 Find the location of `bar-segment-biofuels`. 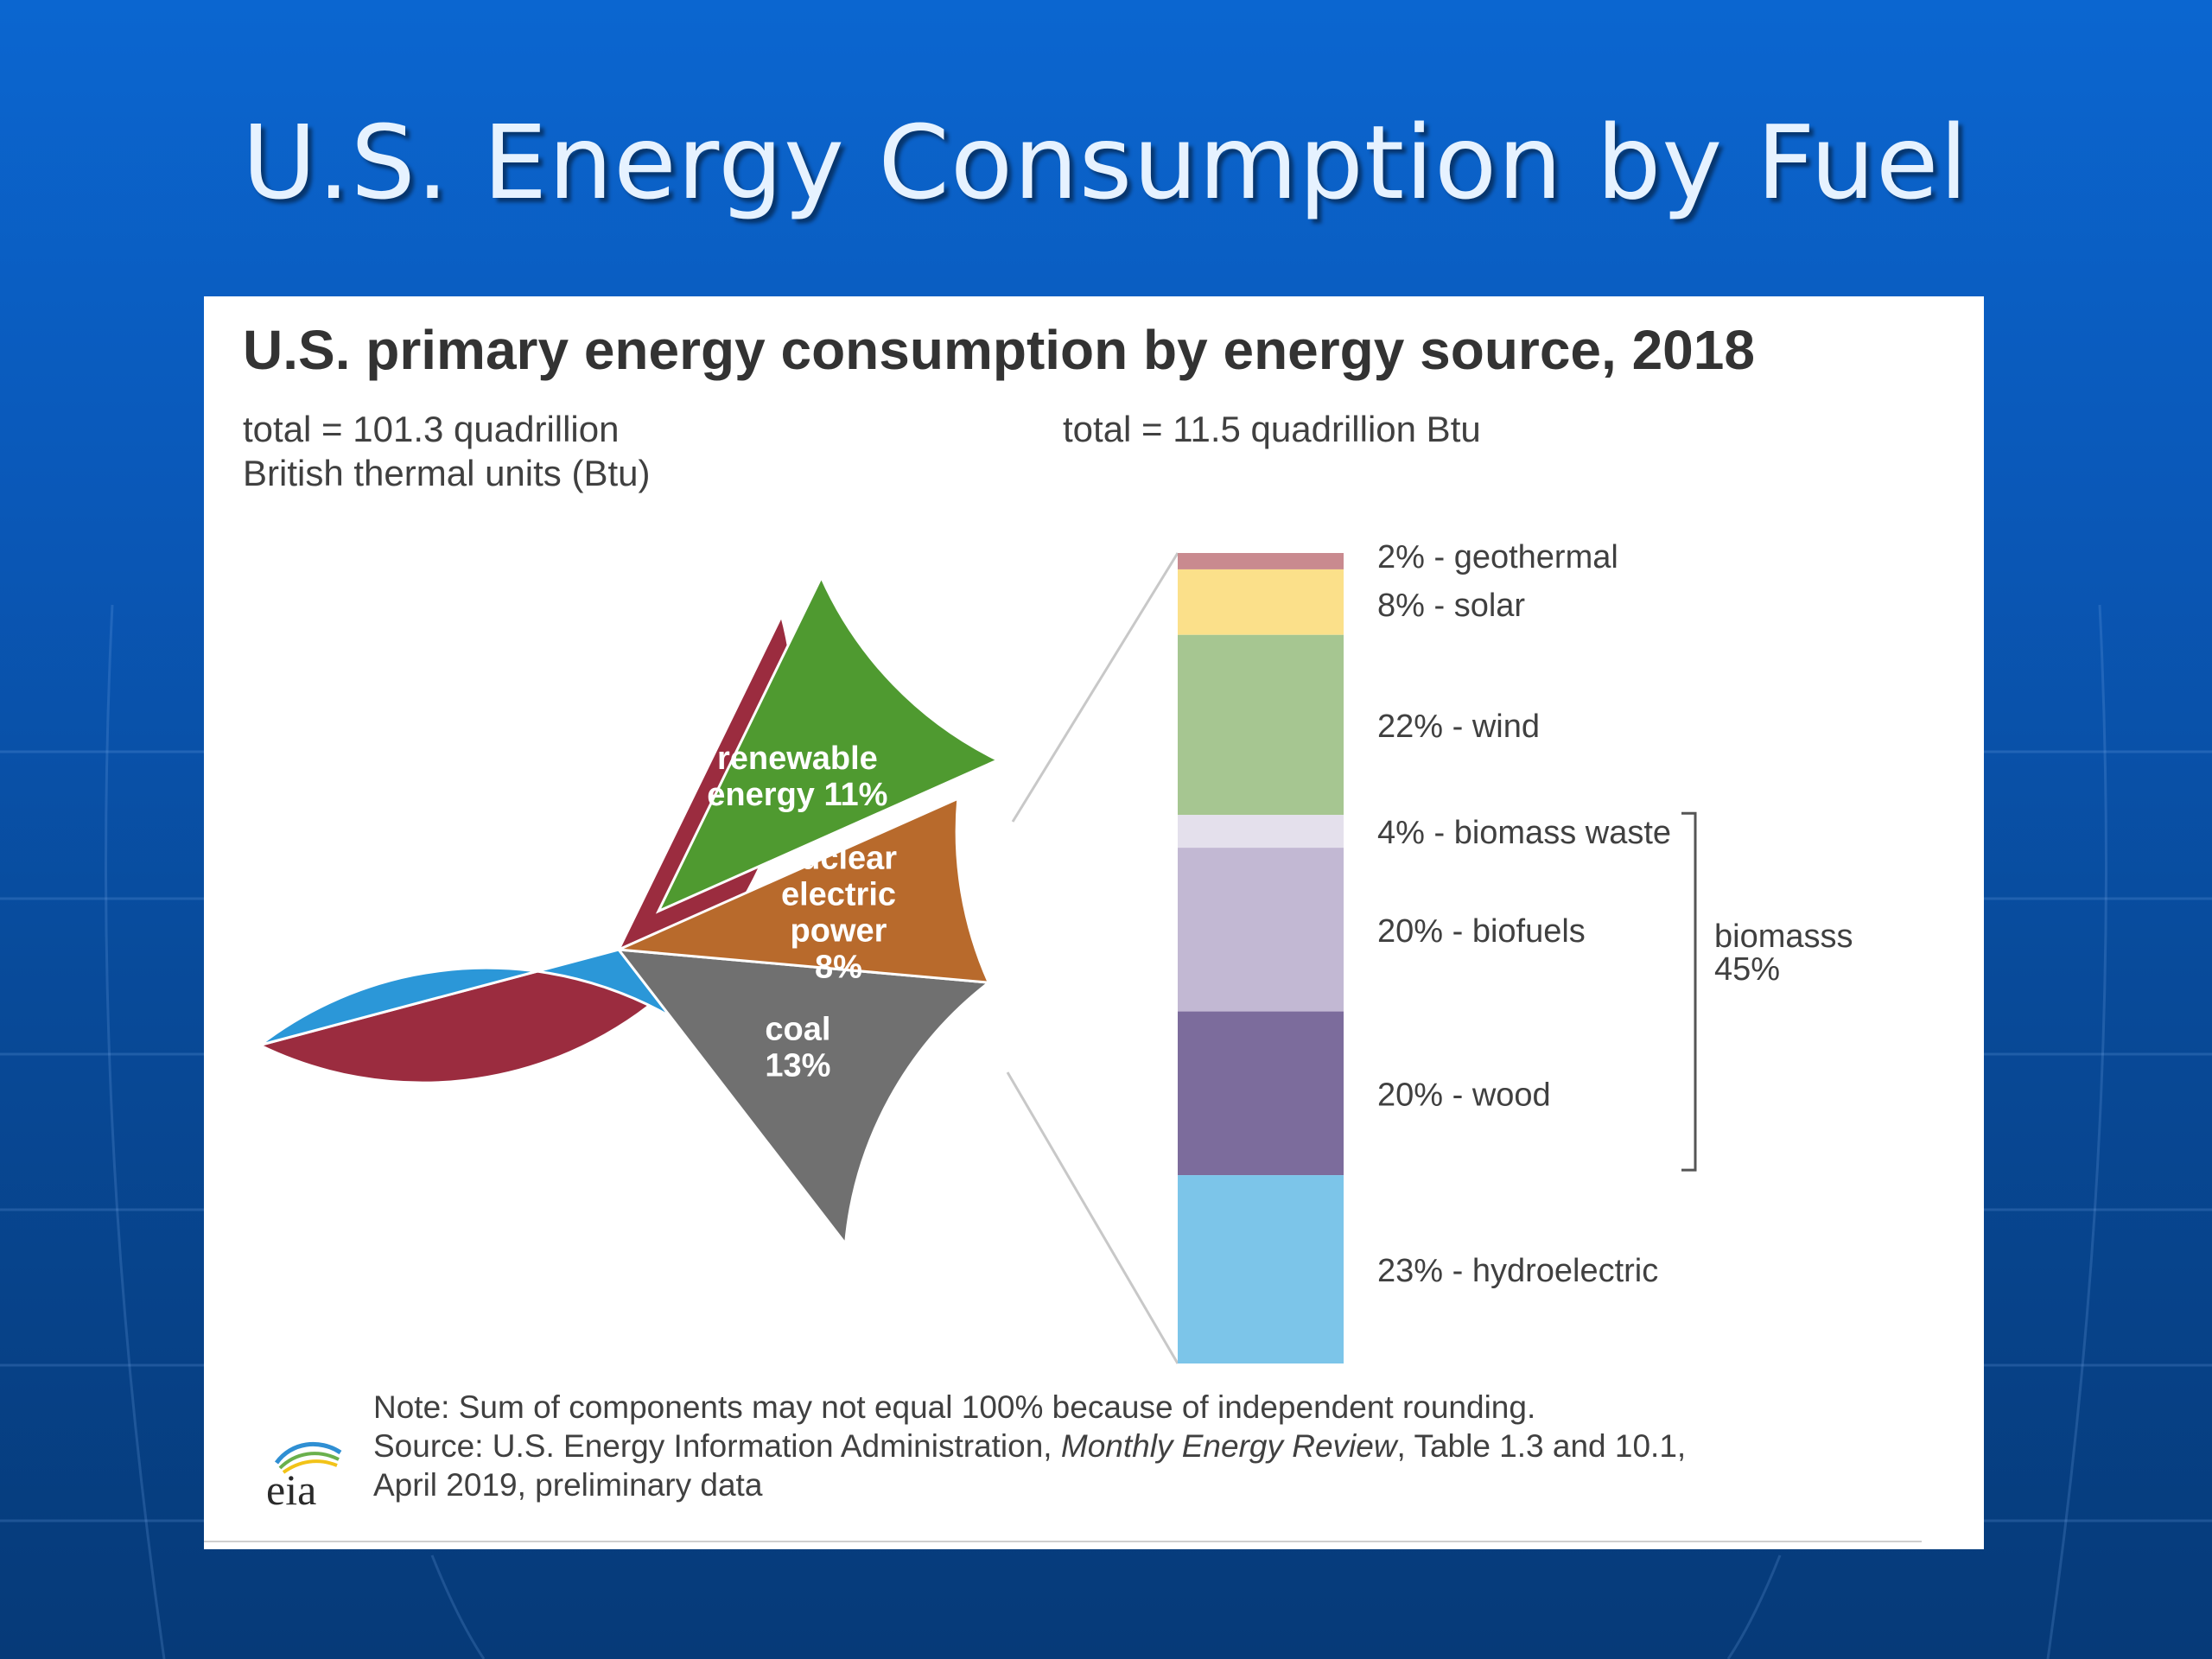

bar-segment-biofuels is located at coordinates (1261, 930).